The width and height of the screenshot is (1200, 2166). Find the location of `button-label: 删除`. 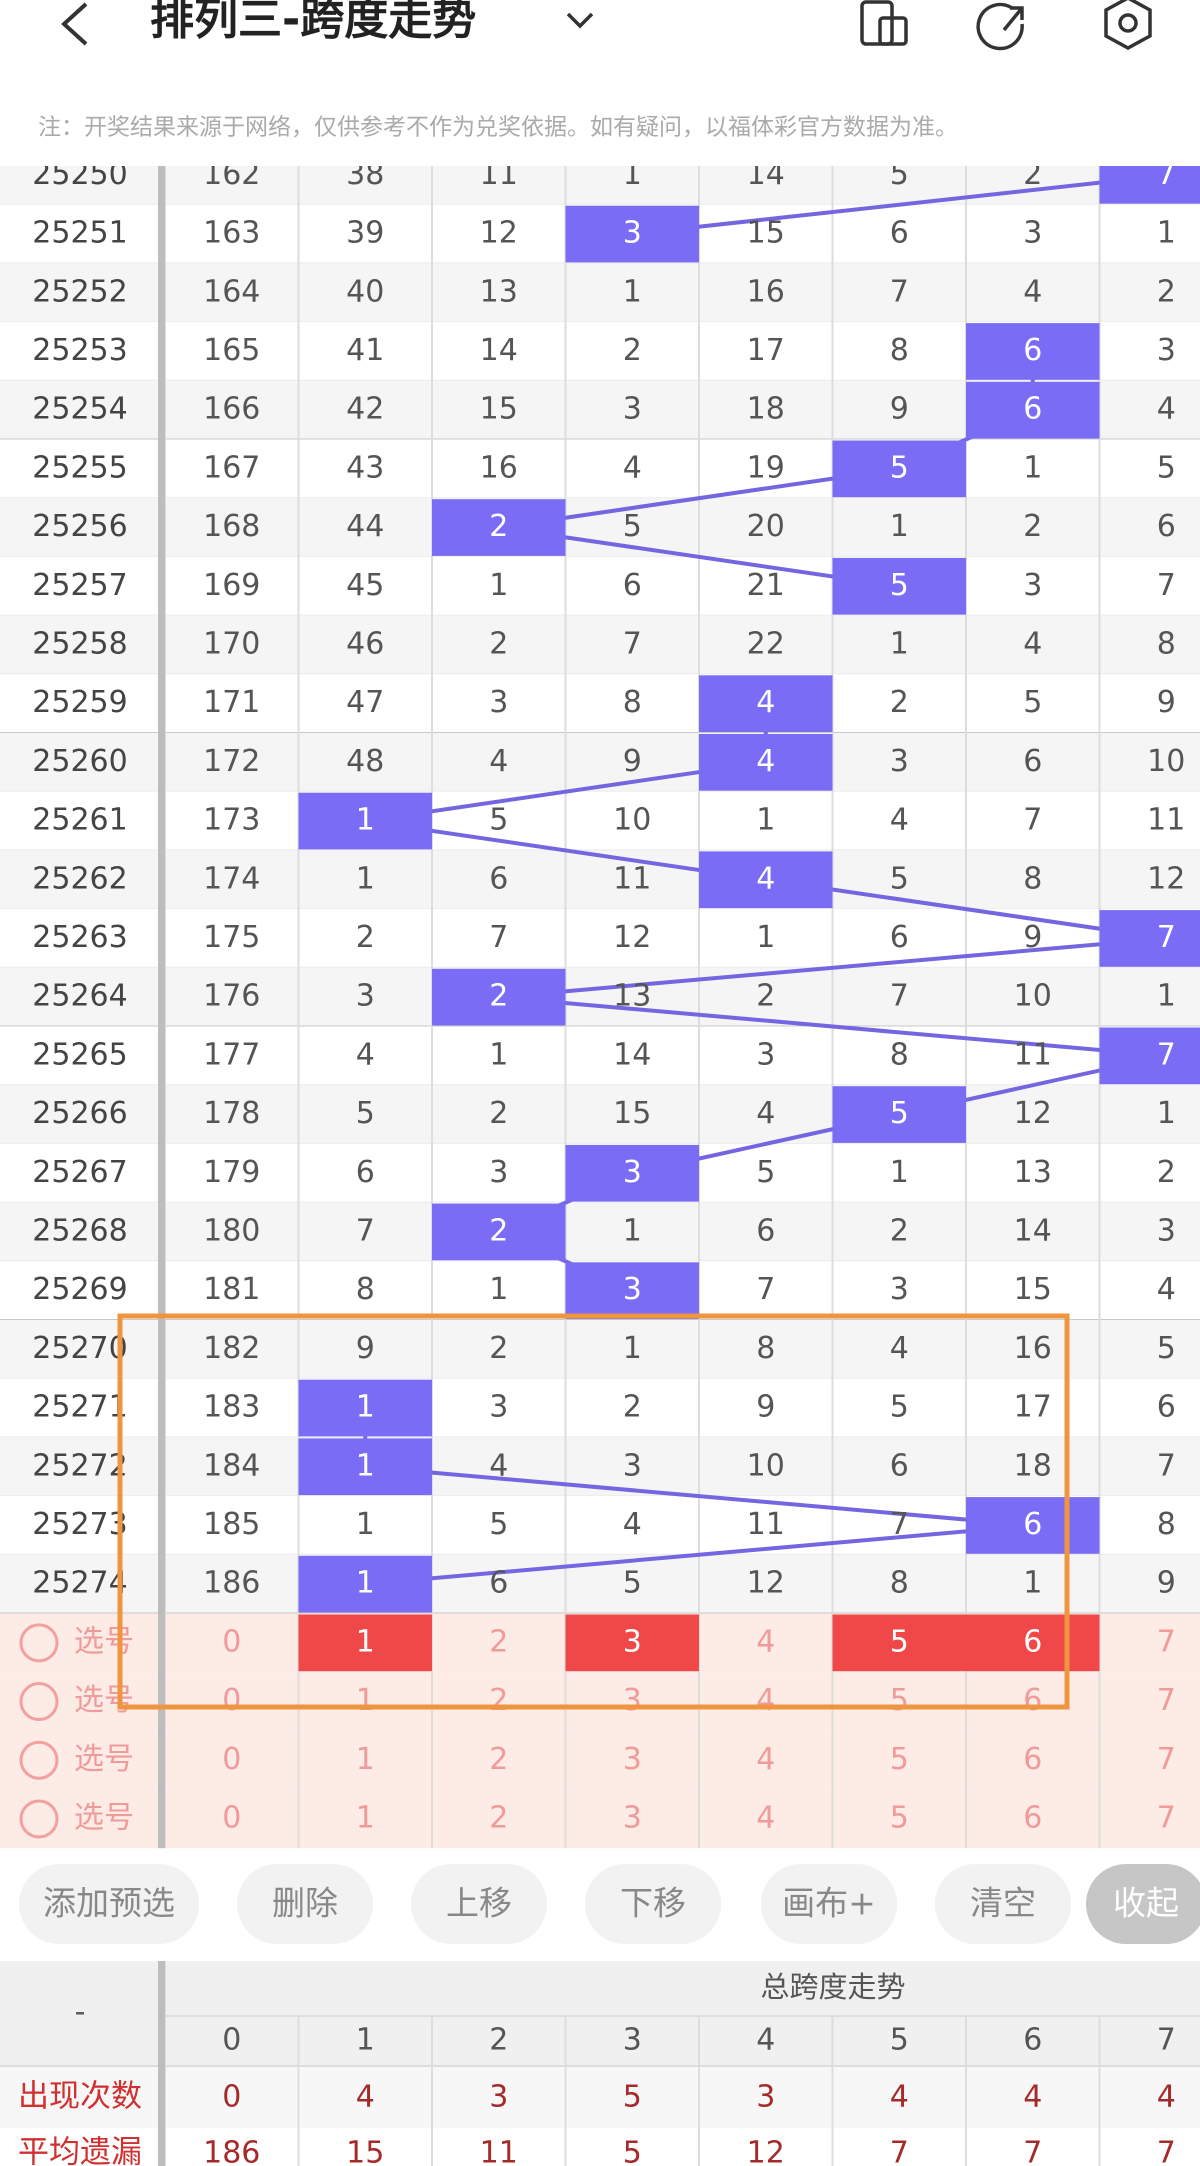

button-label: 删除 is located at coordinates (305, 1903).